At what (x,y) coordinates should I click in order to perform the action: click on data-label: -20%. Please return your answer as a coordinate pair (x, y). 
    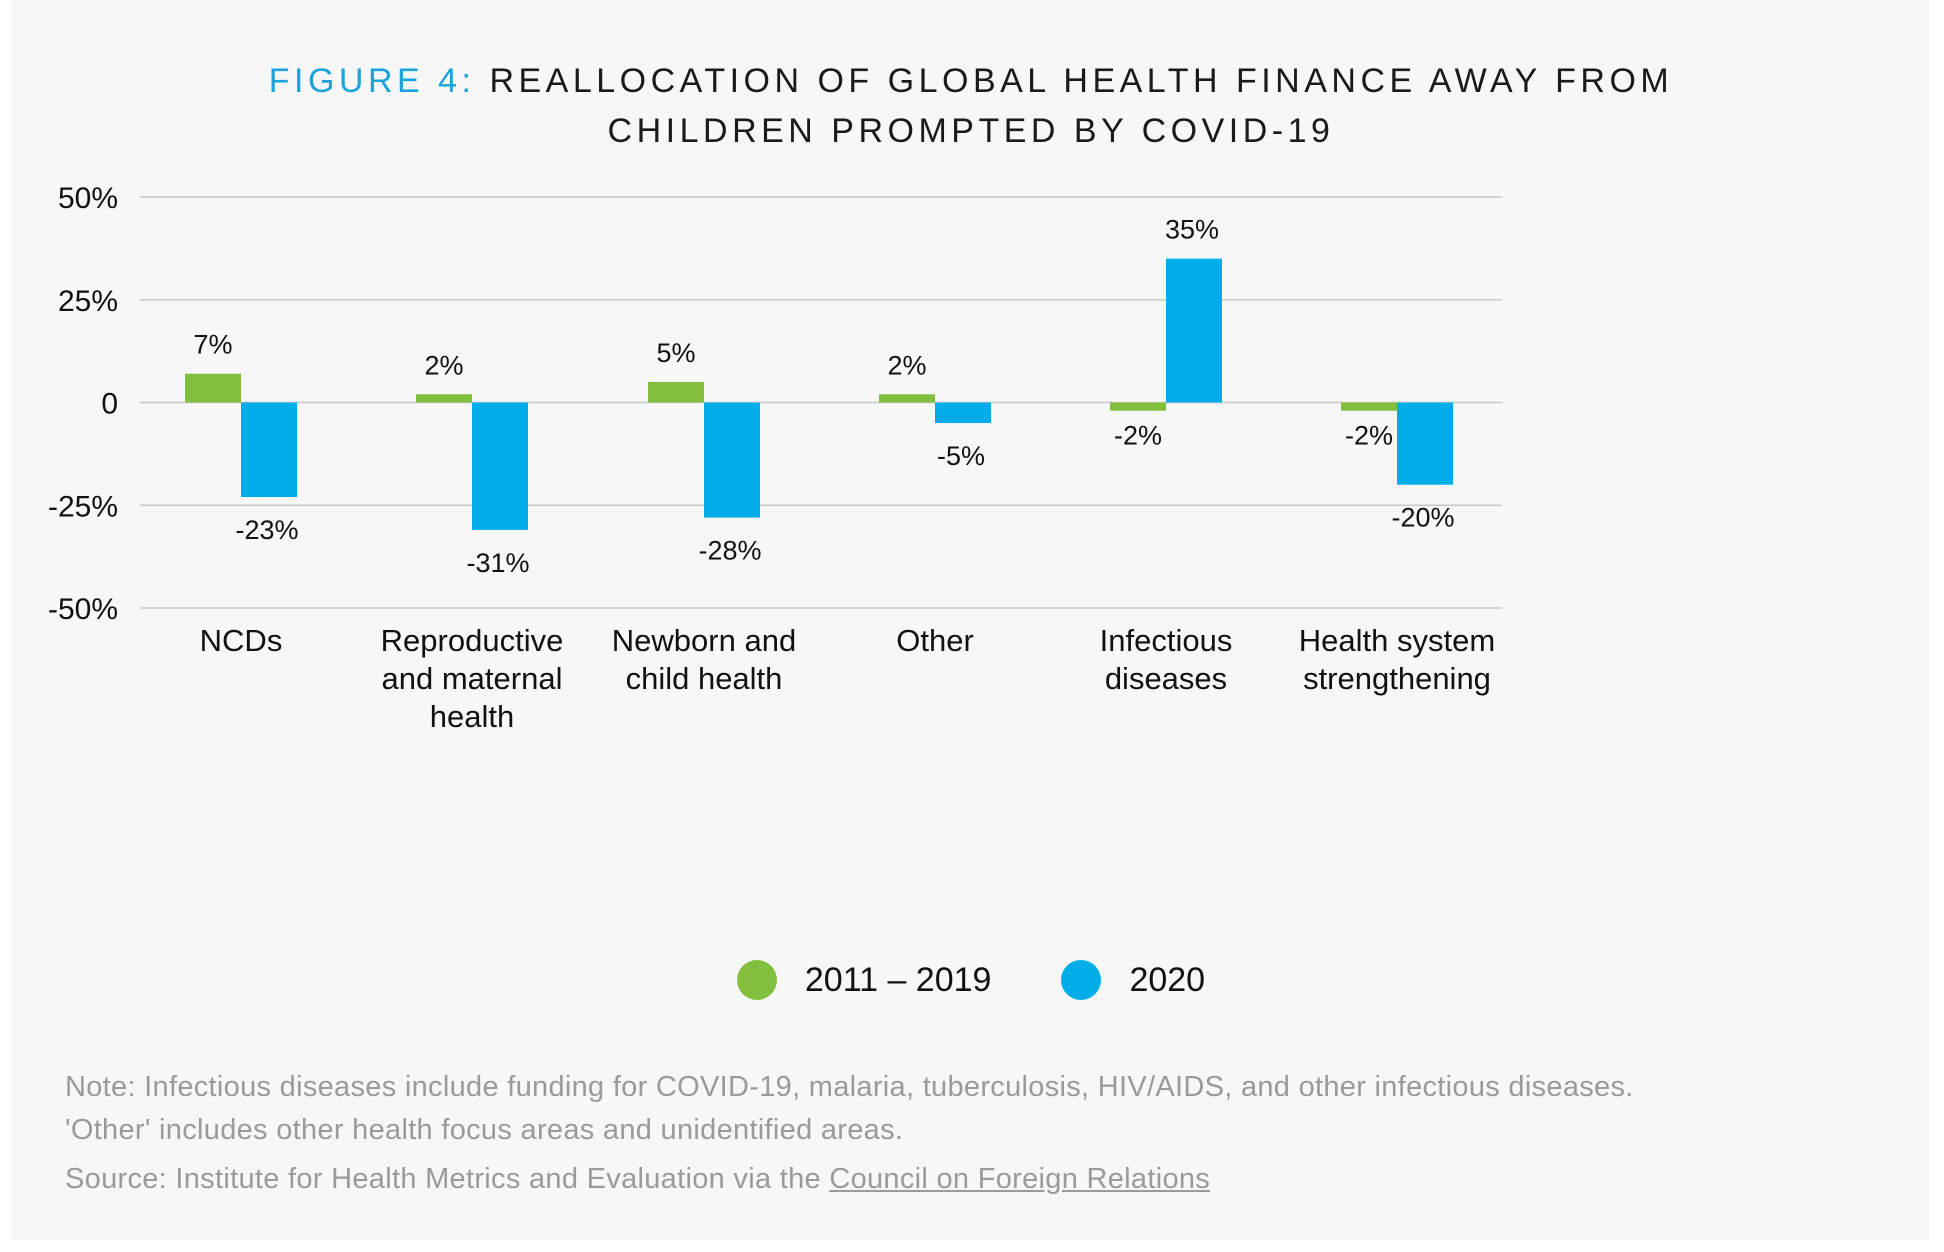
    Looking at the image, I should click on (1422, 518).